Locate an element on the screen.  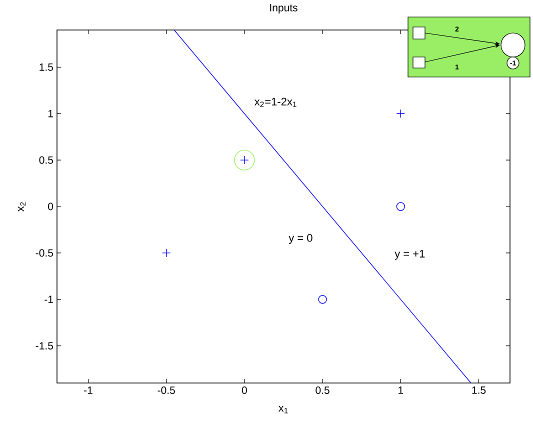
y-tick-label: 0 is located at coordinates (51, 206).